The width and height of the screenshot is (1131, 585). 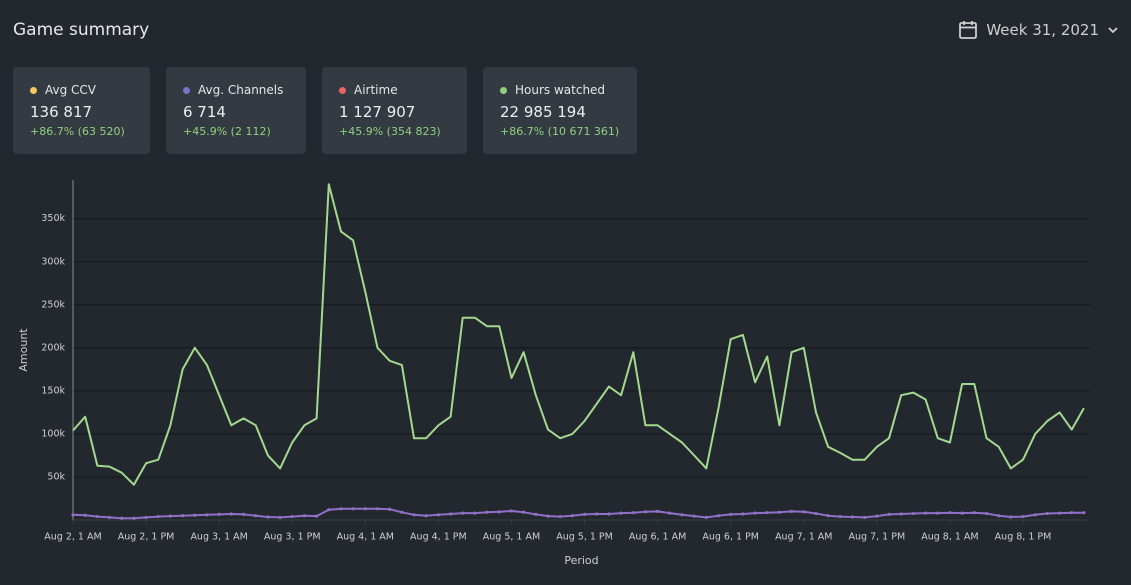 I want to click on chevron, so click(x=1113, y=30).